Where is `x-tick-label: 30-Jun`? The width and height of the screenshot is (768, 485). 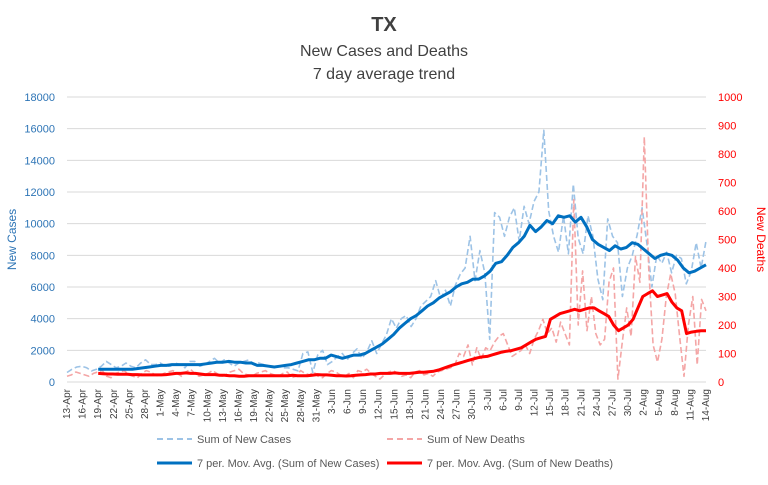 x-tick-label: 30-Jun is located at coordinates (472, 404).